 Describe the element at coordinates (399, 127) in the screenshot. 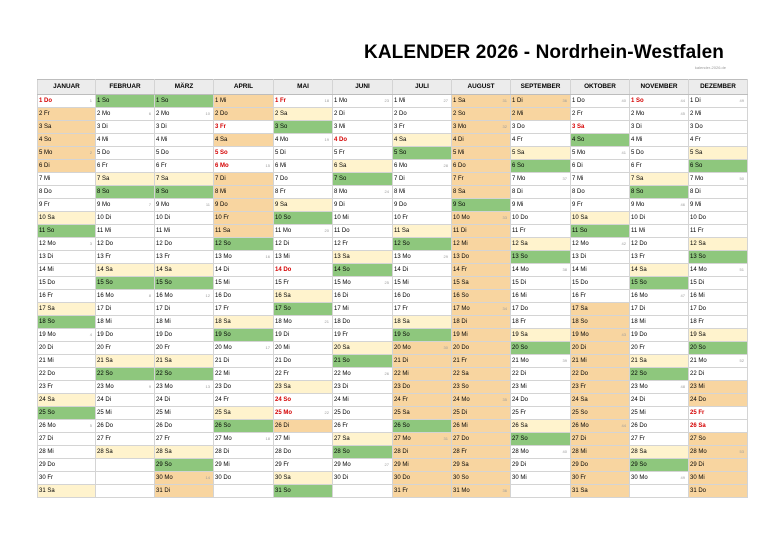

I see `day-label: 3 Fr` at that location.